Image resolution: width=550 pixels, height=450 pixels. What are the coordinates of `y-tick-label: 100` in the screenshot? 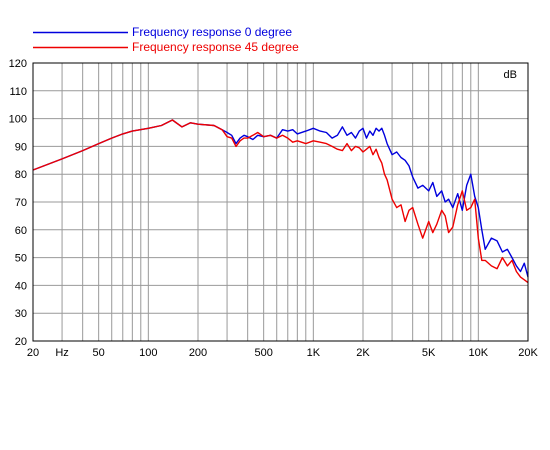 It's located at (18, 120).